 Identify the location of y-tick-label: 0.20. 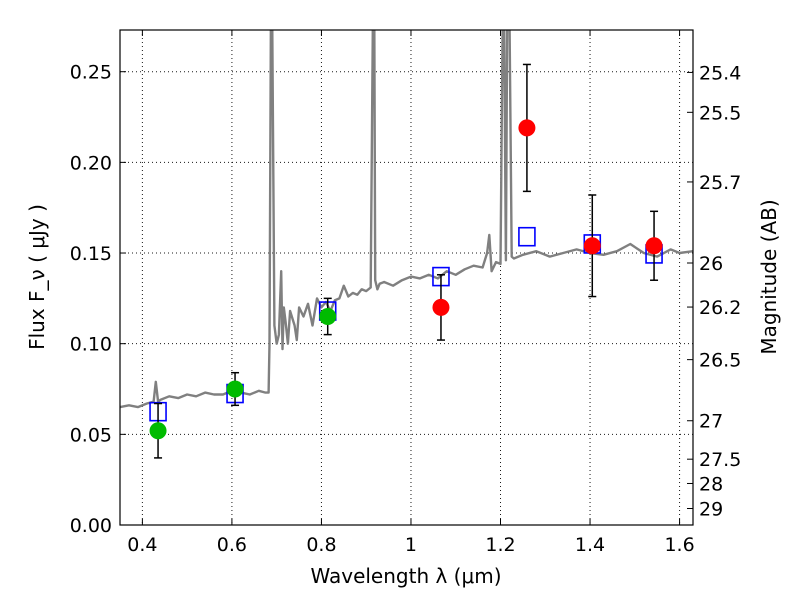
(91, 163).